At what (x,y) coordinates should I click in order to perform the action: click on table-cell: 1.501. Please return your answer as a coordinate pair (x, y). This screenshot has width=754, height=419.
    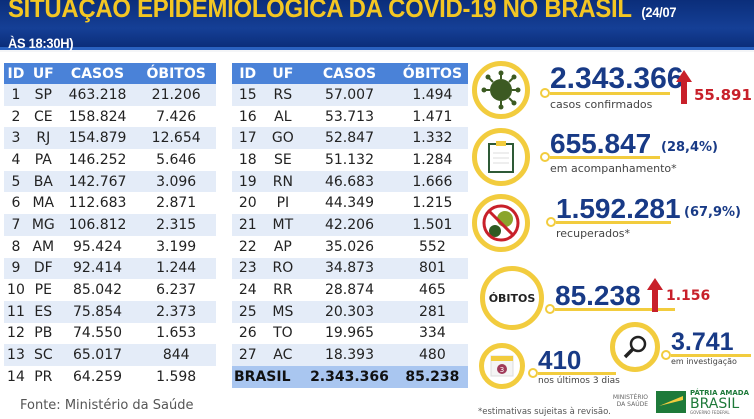
    Looking at the image, I should click on (432, 225).